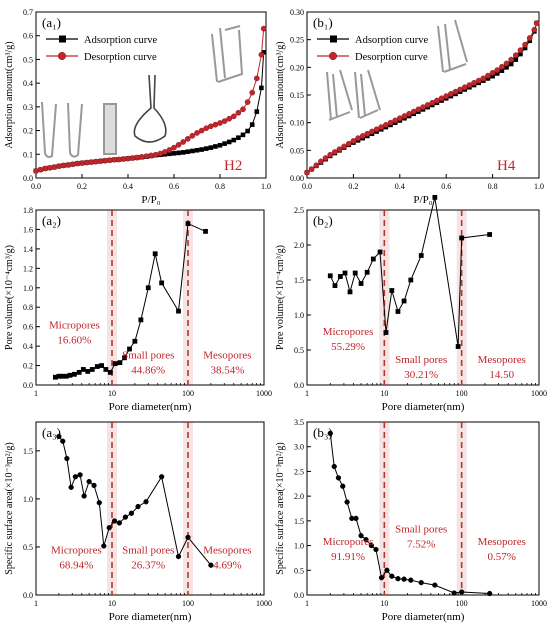 This screenshot has height=635, width=550. I want to click on x-axis-label: Pore diameter(nm), so click(150, 617).